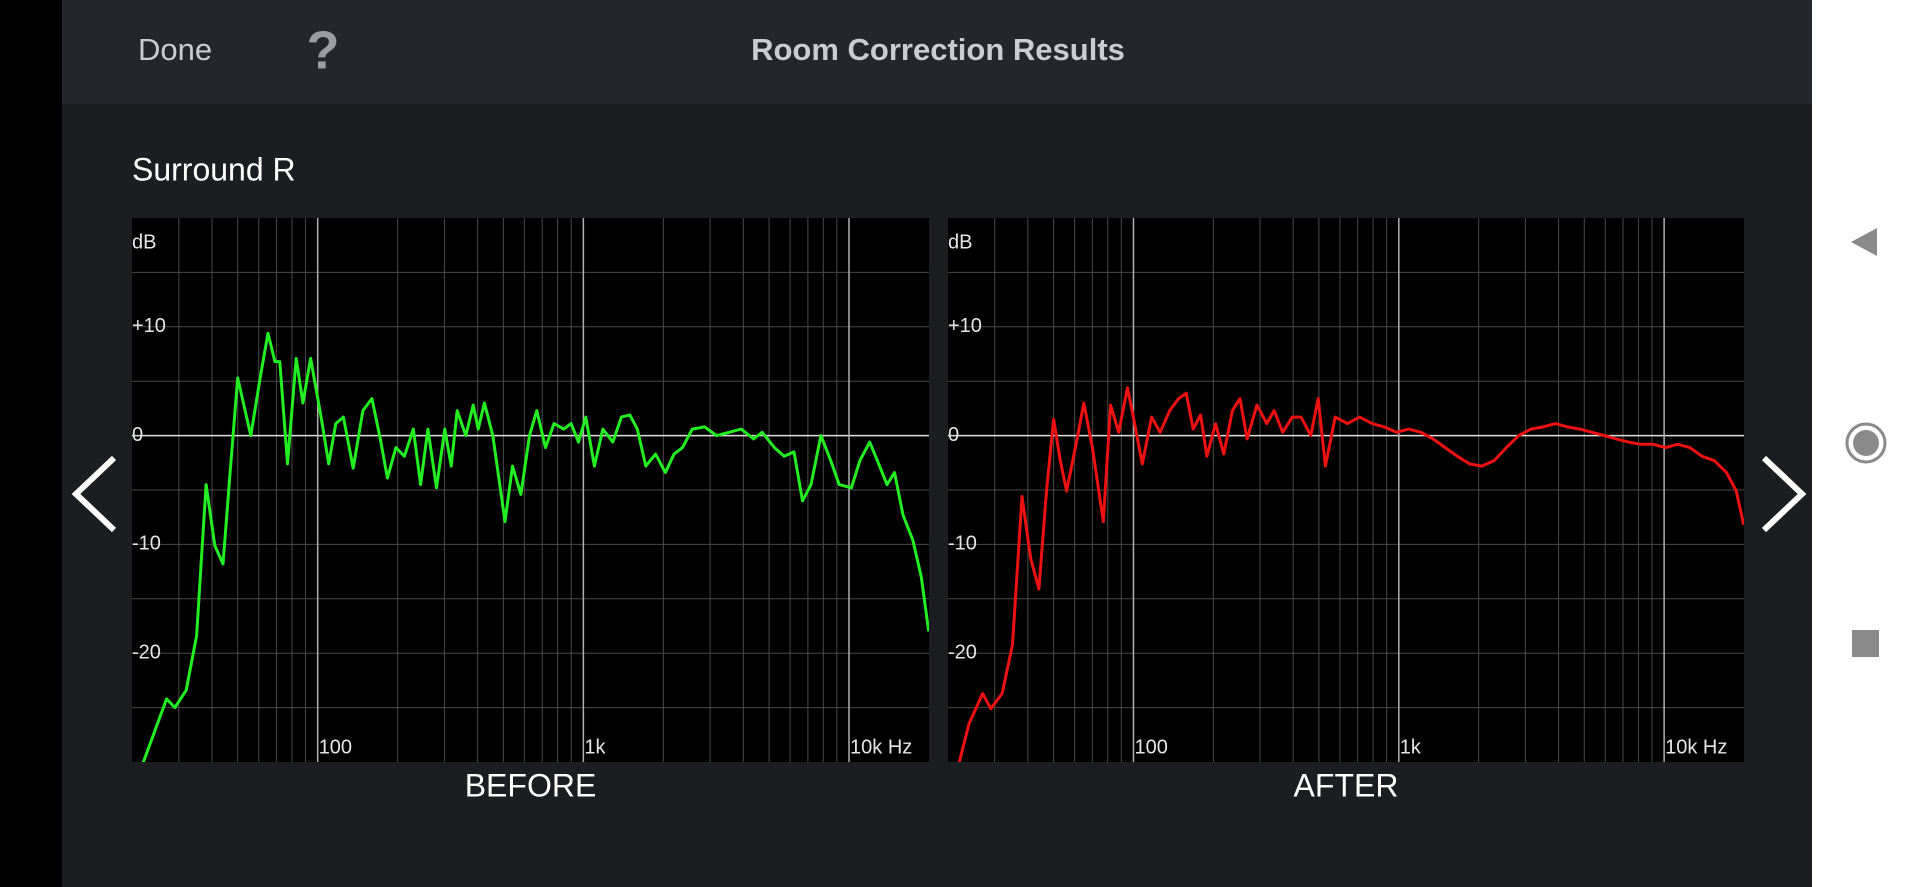 Image resolution: width=1920 pixels, height=887 pixels. What do you see at coordinates (323, 50) in the screenshot?
I see `help-button: ?` at bounding box center [323, 50].